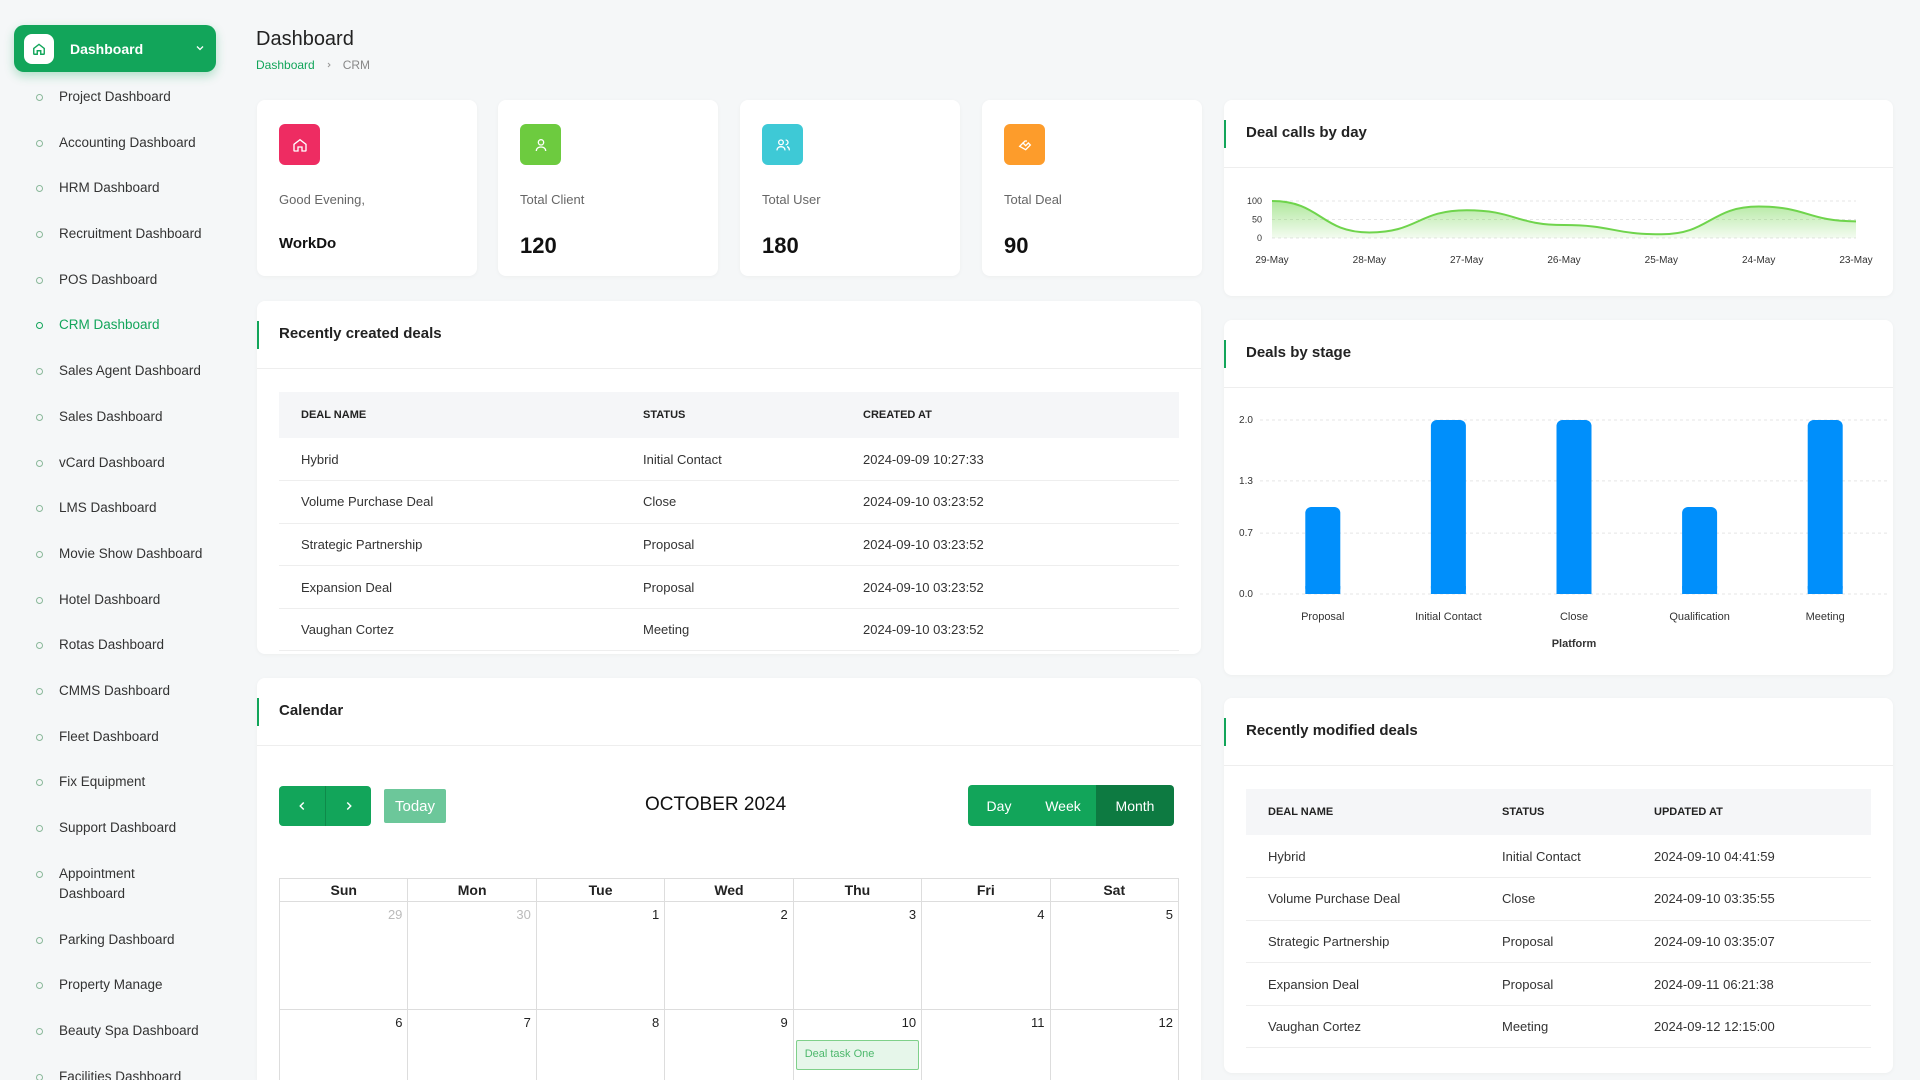 The width and height of the screenshot is (1920, 1080). I want to click on calendar-day: 5, so click(1115, 955).